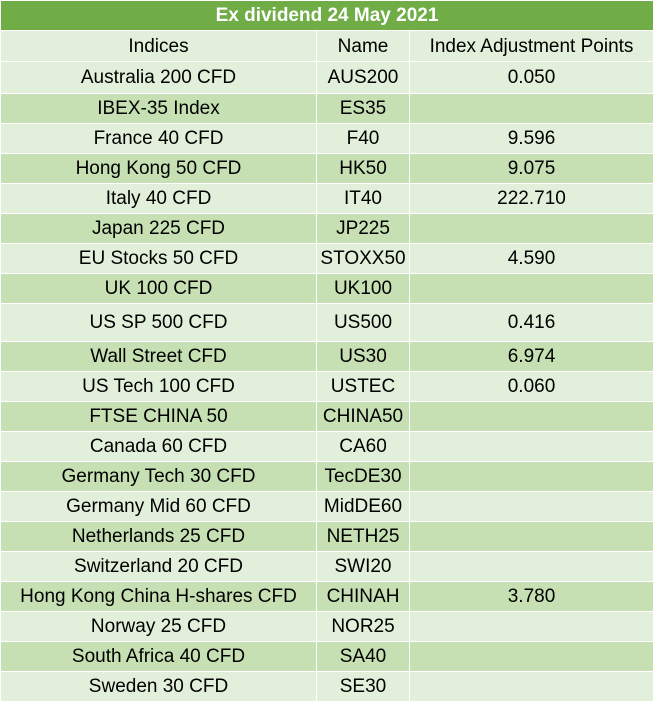 This screenshot has height=702, width=654. Describe the element at coordinates (363, 77) in the screenshot. I see `cell-name: AUS200` at that location.